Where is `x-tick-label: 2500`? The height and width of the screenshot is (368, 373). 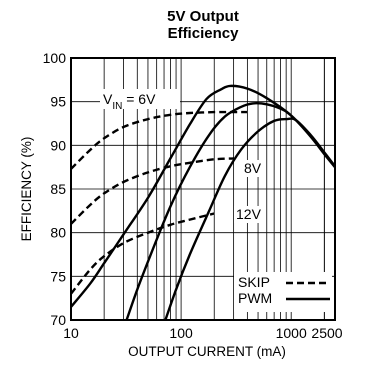 x-tick-label: 2500 is located at coordinates (326, 333).